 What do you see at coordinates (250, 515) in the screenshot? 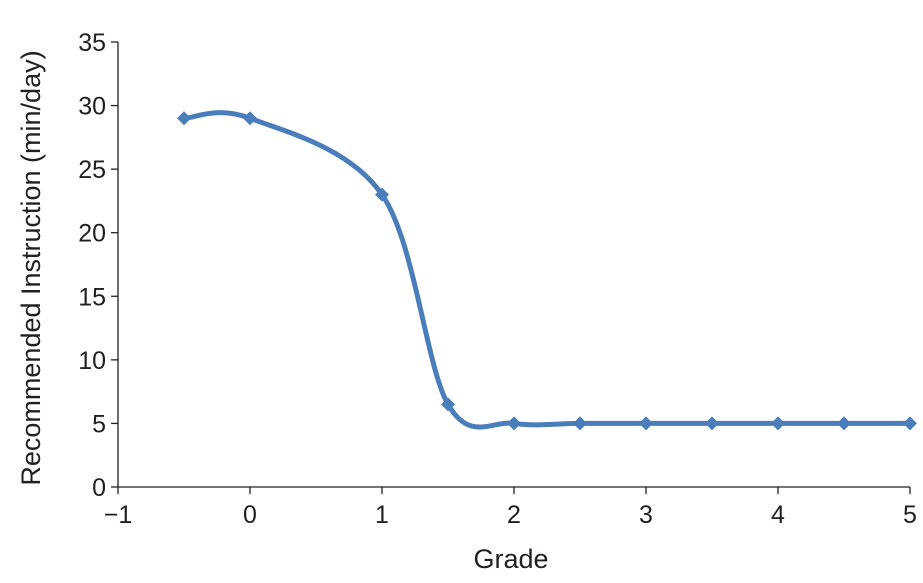
I see `x-tick-label: 0` at bounding box center [250, 515].